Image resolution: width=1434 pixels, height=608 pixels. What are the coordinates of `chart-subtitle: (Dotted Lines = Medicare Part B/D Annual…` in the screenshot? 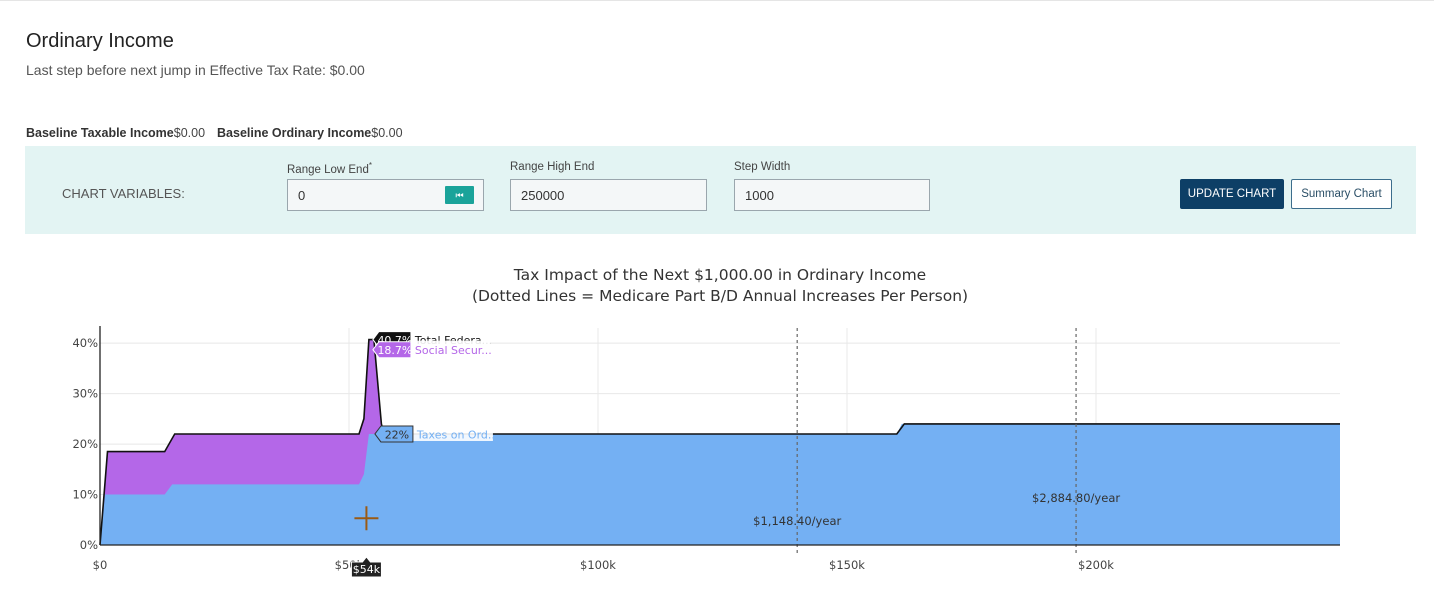 It's located at (720, 296).